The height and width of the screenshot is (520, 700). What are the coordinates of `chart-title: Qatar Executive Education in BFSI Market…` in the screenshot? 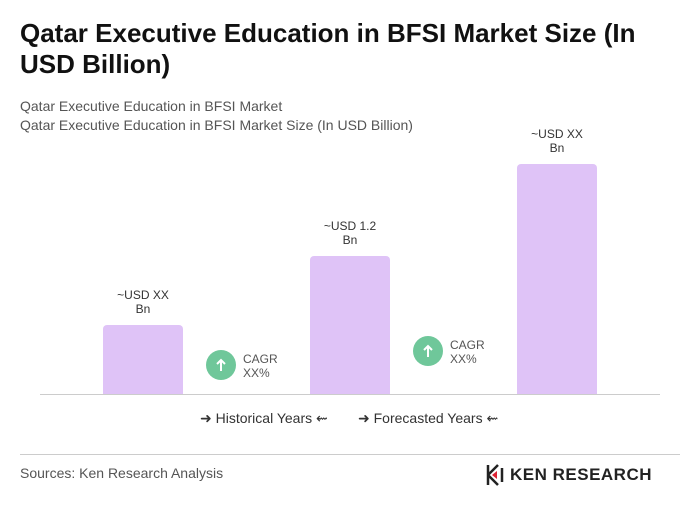 It's located at (328, 48).